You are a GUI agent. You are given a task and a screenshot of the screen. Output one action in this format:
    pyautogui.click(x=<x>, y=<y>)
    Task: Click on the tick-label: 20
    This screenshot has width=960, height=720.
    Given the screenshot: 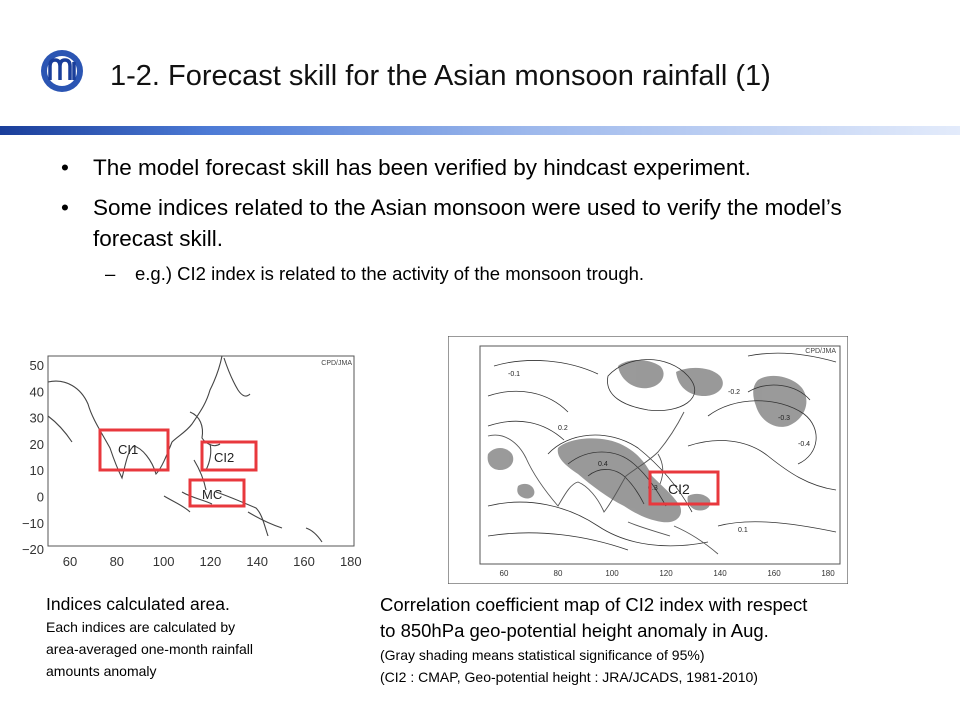 What is the action you would take?
    pyautogui.click(x=37, y=444)
    